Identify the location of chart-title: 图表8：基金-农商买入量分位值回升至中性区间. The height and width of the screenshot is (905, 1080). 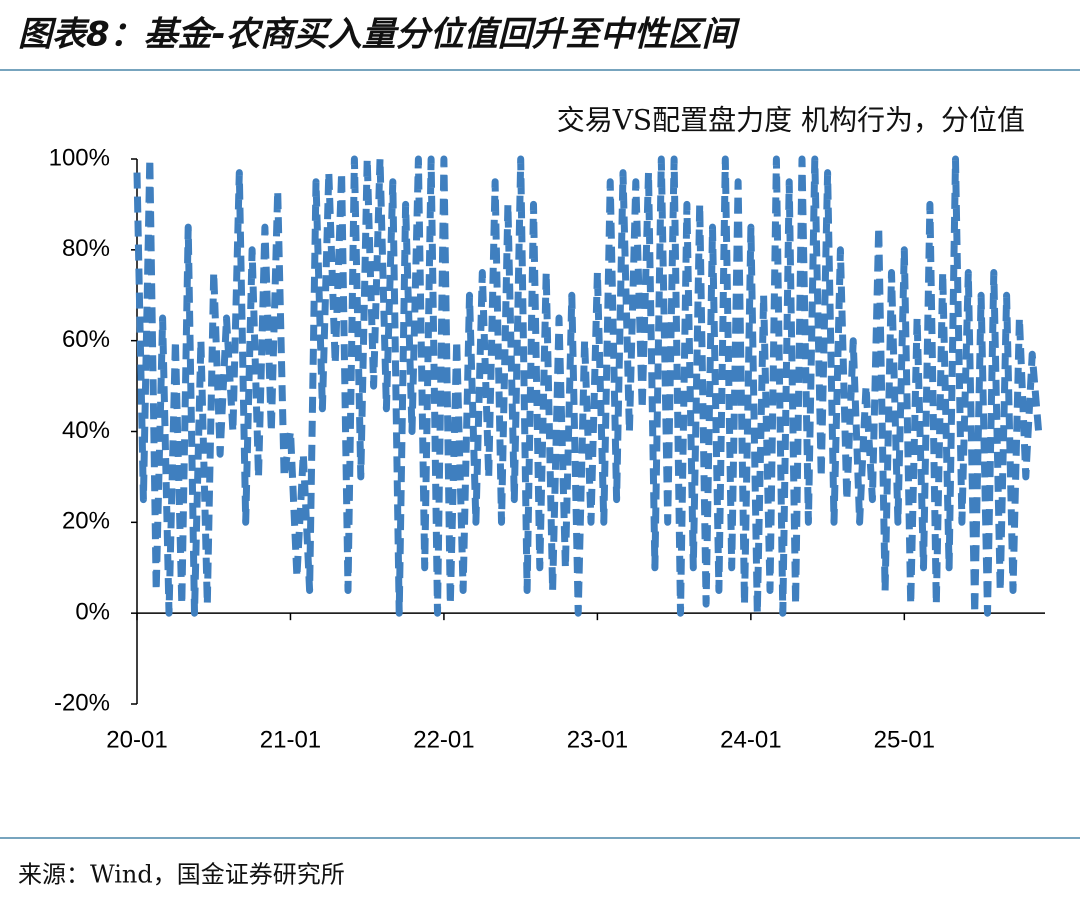
(379, 35).